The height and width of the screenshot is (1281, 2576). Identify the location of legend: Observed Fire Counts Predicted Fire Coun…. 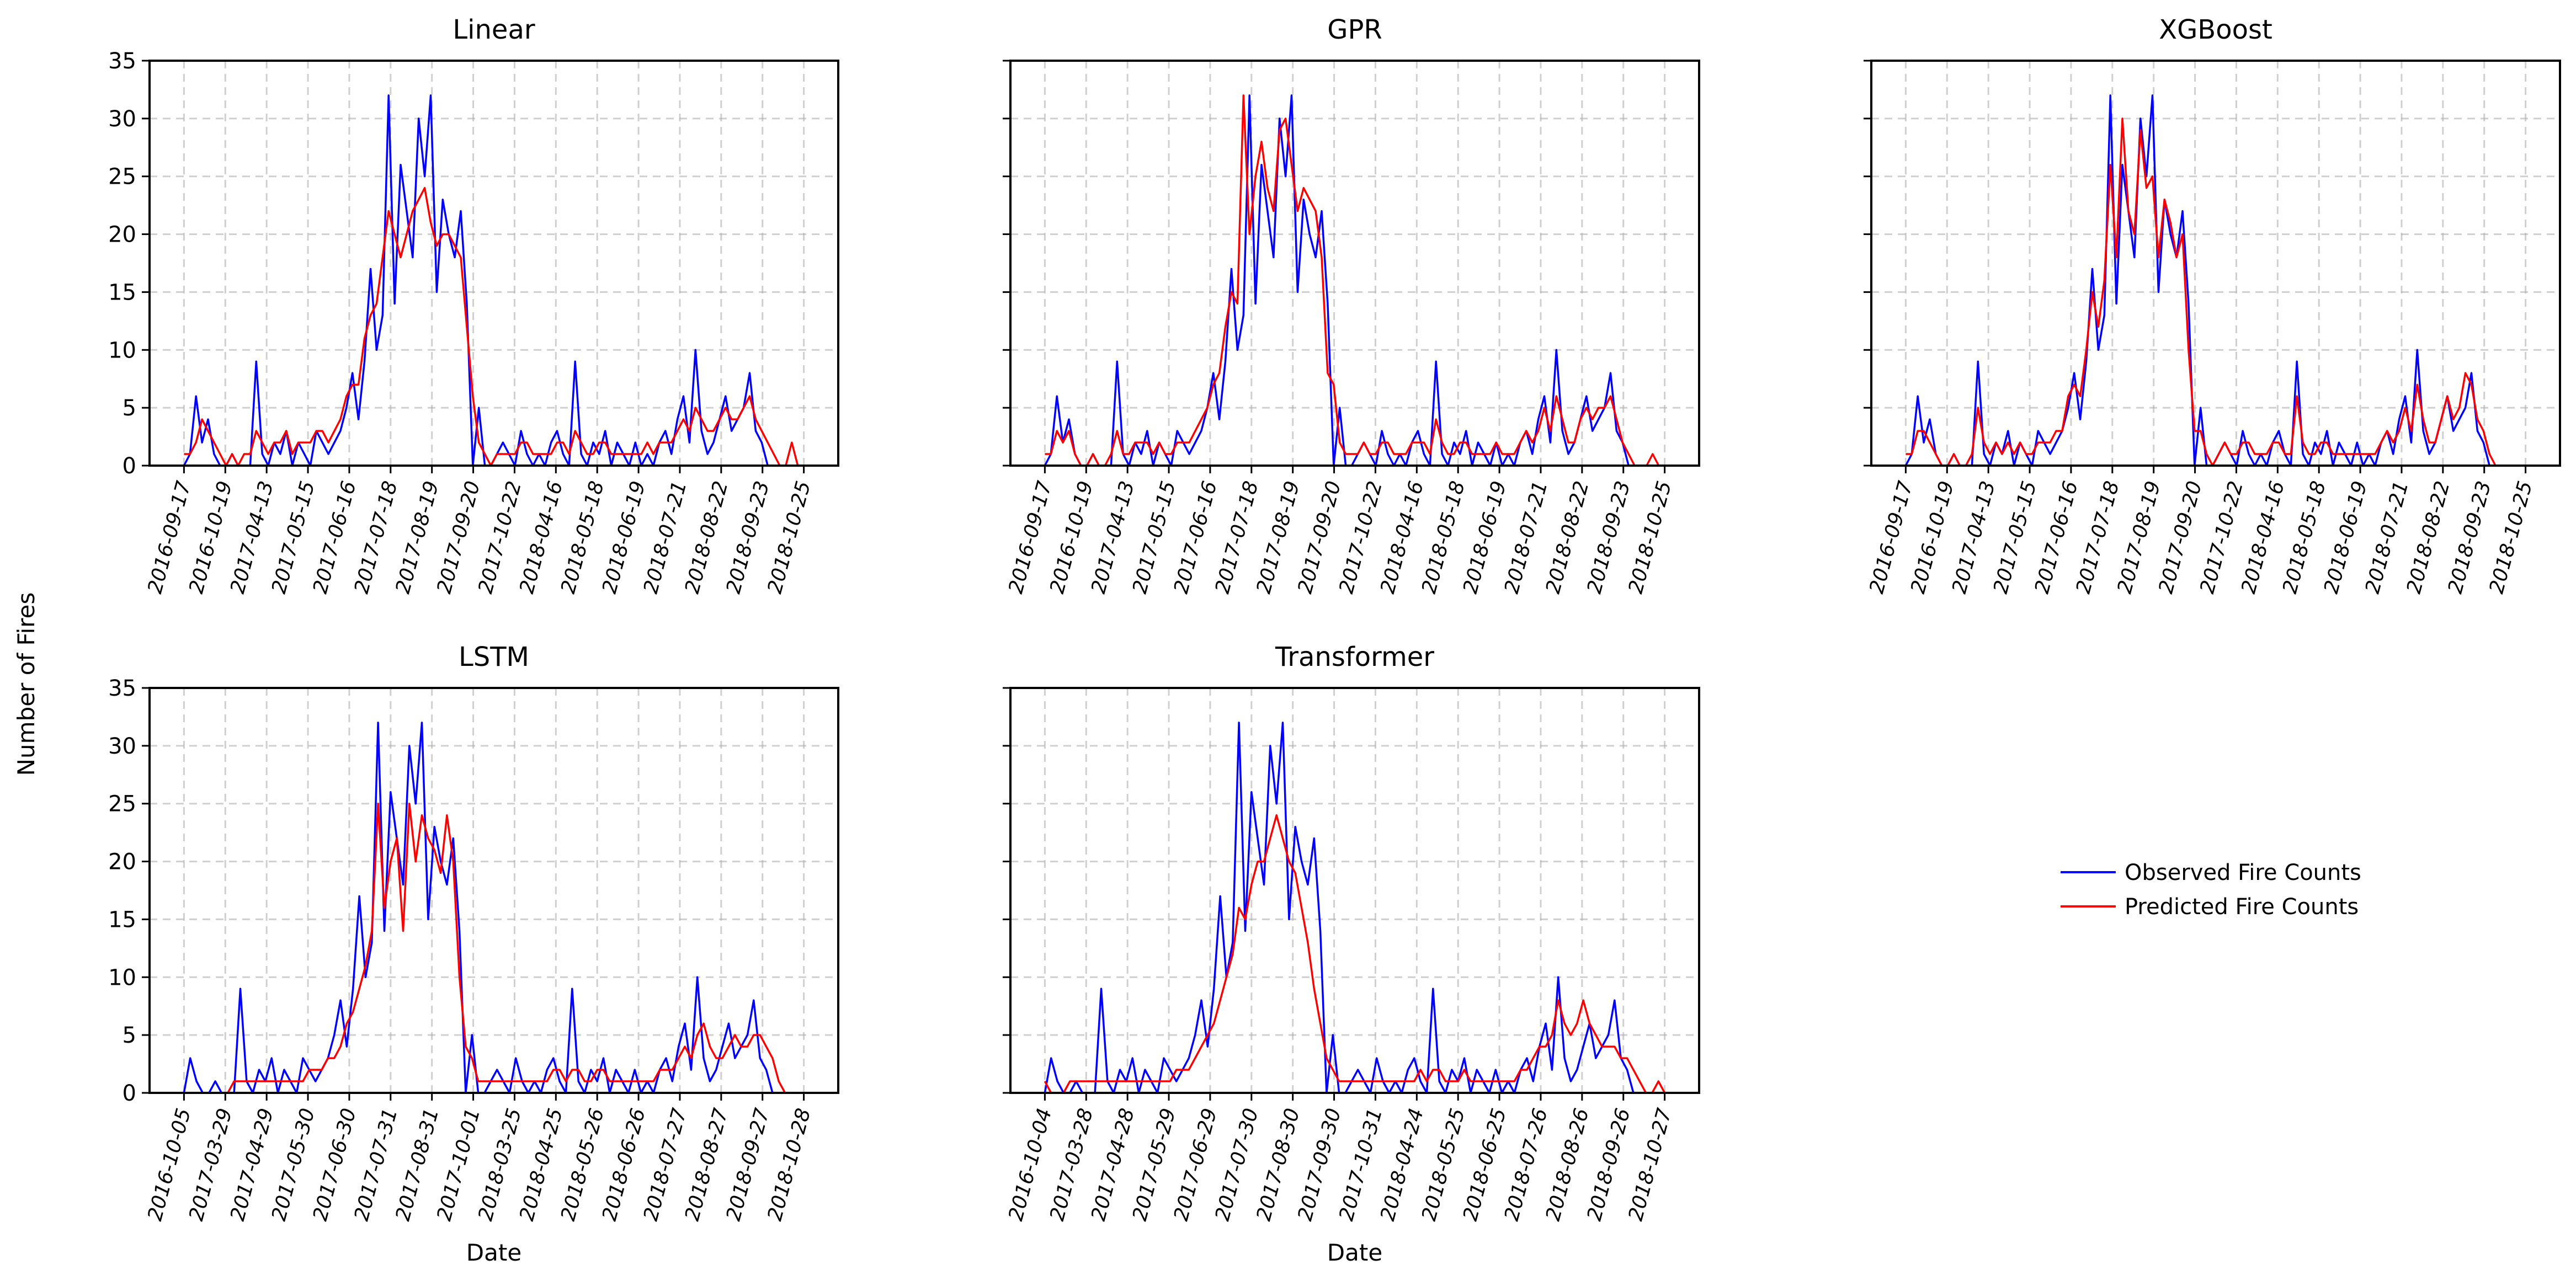
(2211, 890).